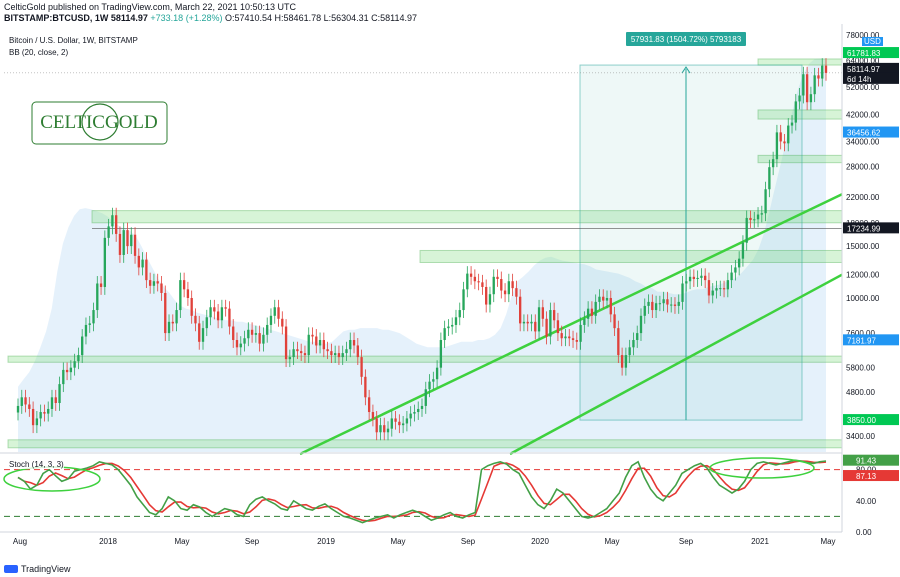 This screenshot has width=900, height=577. I want to click on currency-badge: USD, so click(872, 41).